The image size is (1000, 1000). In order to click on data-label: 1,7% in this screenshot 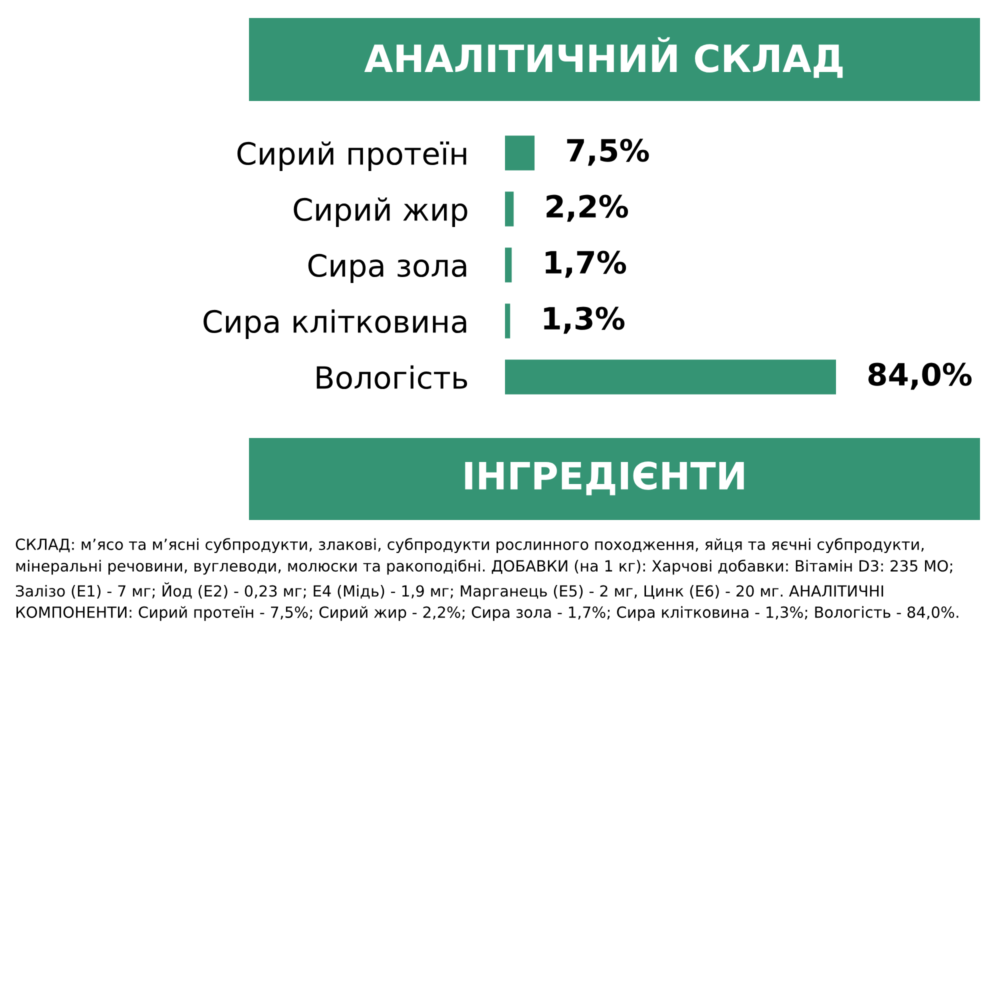, I will do `click(586, 264)`.